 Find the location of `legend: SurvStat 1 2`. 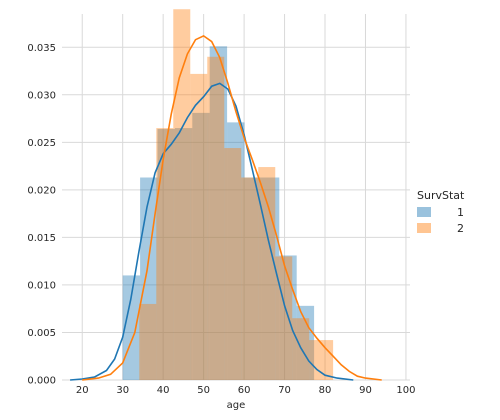

legend: SurvStat 1 2 is located at coordinates (441, 212).